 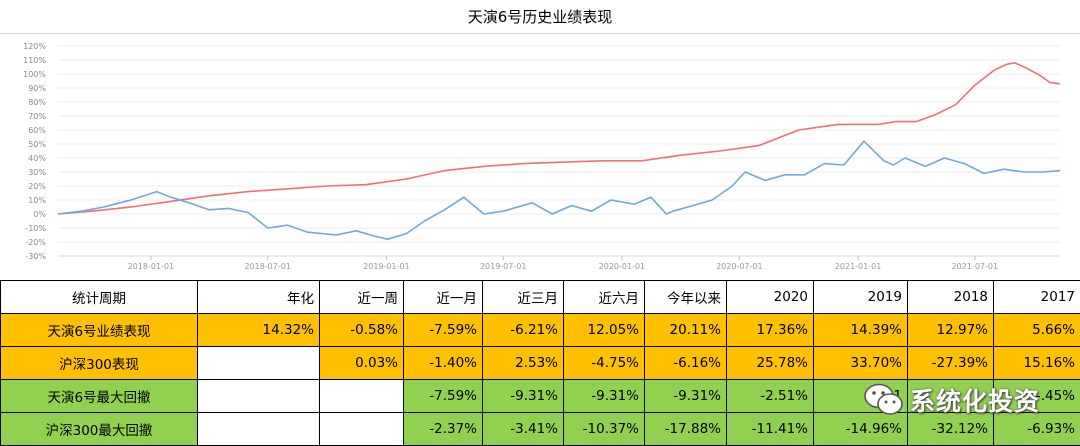 What do you see at coordinates (739, 266) in the screenshot?
I see `x-tick-label: 2020-07-01` at bounding box center [739, 266].